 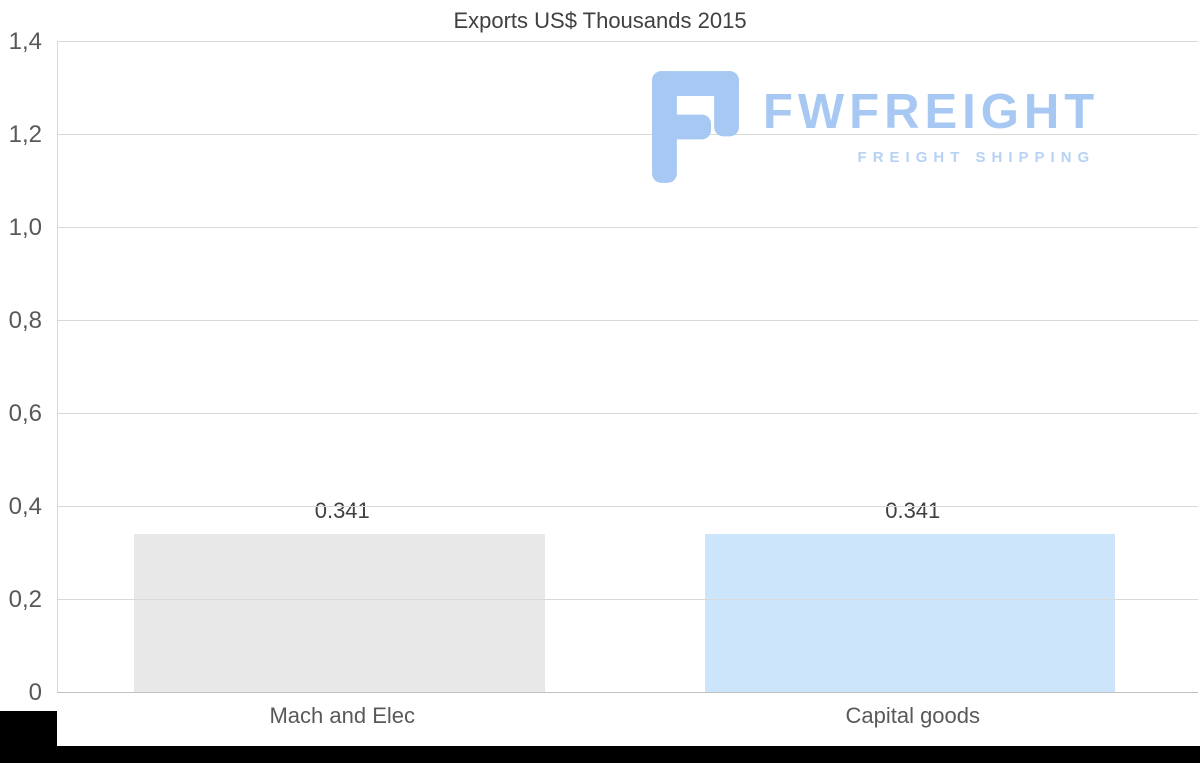 What do you see at coordinates (695, 129) in the screenshot?
I see `fwfreight-logo-icon` at bounding box center [695, 129].